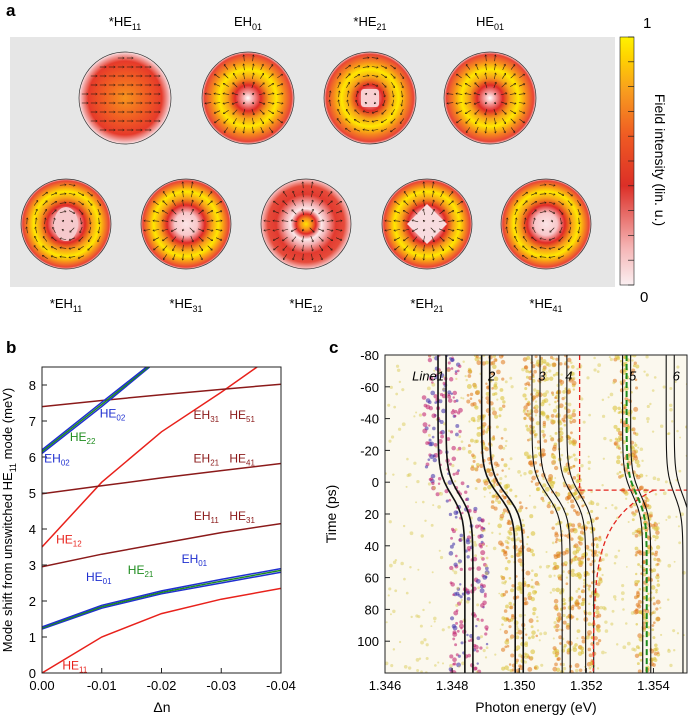  I want to click on annotation-subscript: 02, so click(65, 462).